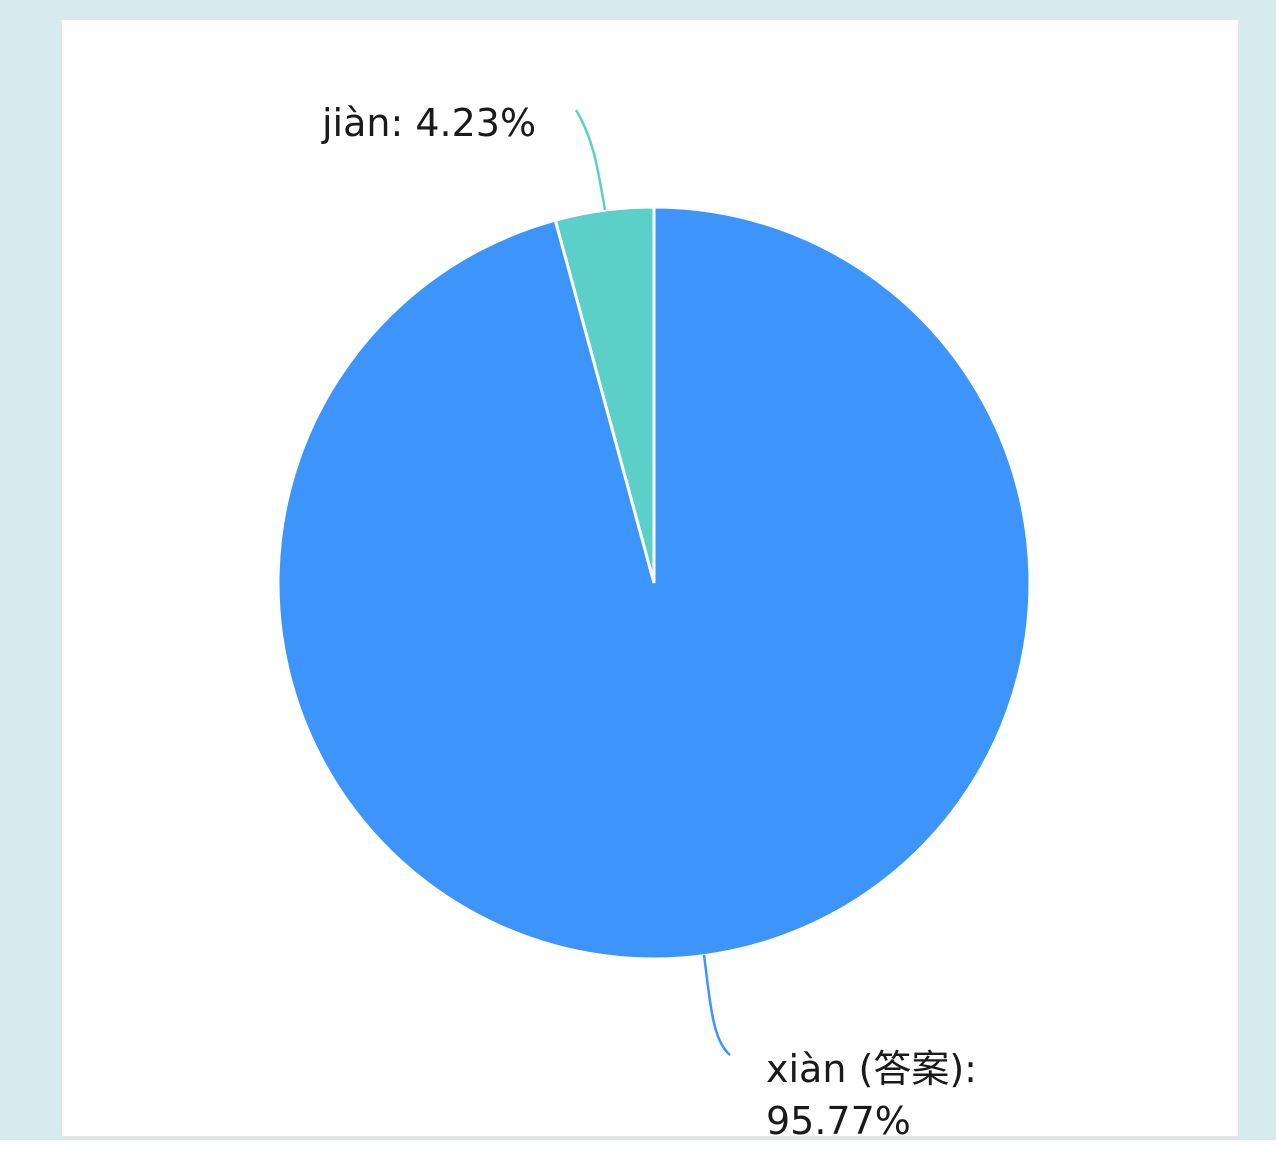  Describe the element at coordinates (871, 1069) in the screenshot. I see `slice-label-xian-line1: xiàn (答案):` at that location.